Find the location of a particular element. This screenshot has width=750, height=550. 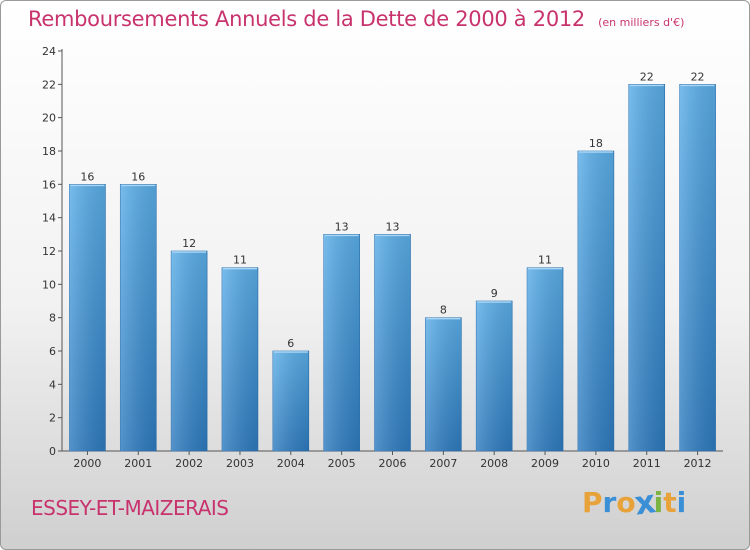

proxiti-logo: Proxiti is located at coordinates (634, 502).